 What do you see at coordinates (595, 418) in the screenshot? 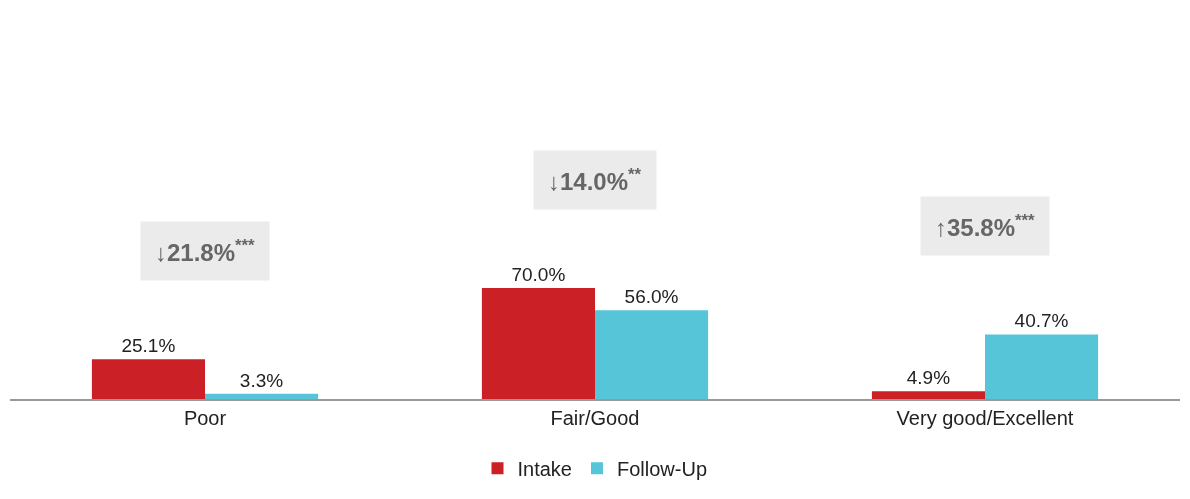
I see `x-tick-label: Fair/Good` at bounding box center [595, 418].